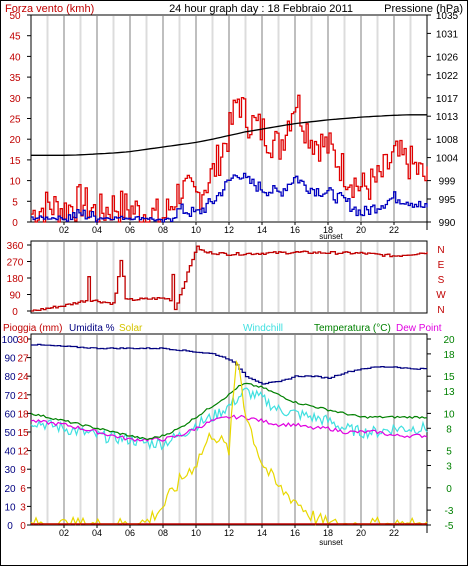 This screenshot has height=570, width=468. Describe the element at coordinates (23, 414) in the screenshot. I see `rain-tick-label: 18` at that location.